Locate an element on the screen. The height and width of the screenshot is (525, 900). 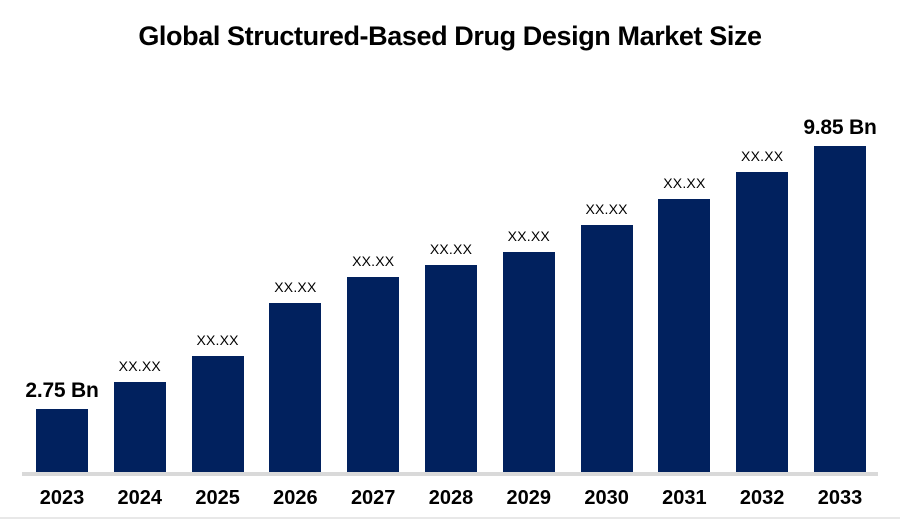
bar-column-2033: 9.85 Bn is located at coordinates (840, 294).